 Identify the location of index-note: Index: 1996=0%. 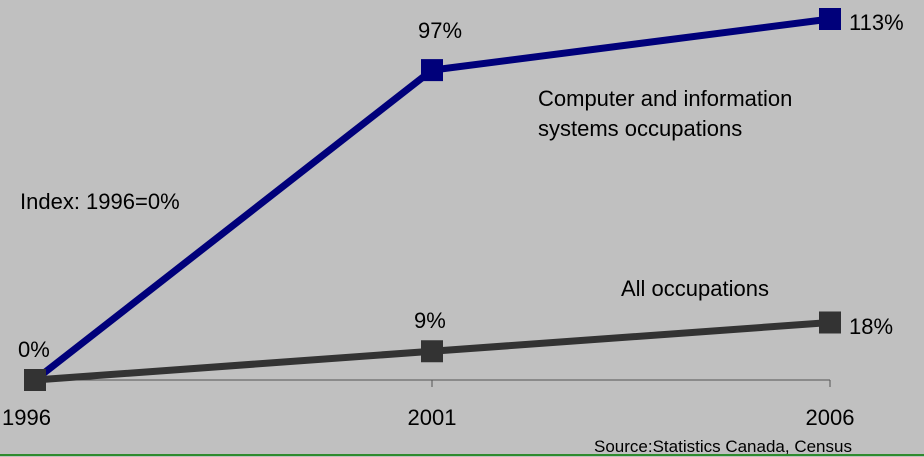
(100, 201).